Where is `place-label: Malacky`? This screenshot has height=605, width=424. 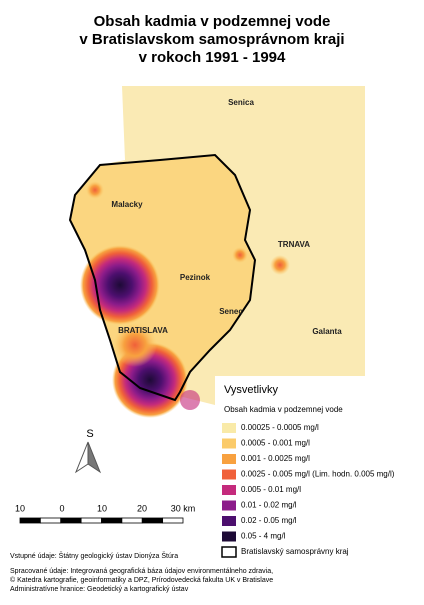 place-label: Malacky is located at coordinates (127, 204).